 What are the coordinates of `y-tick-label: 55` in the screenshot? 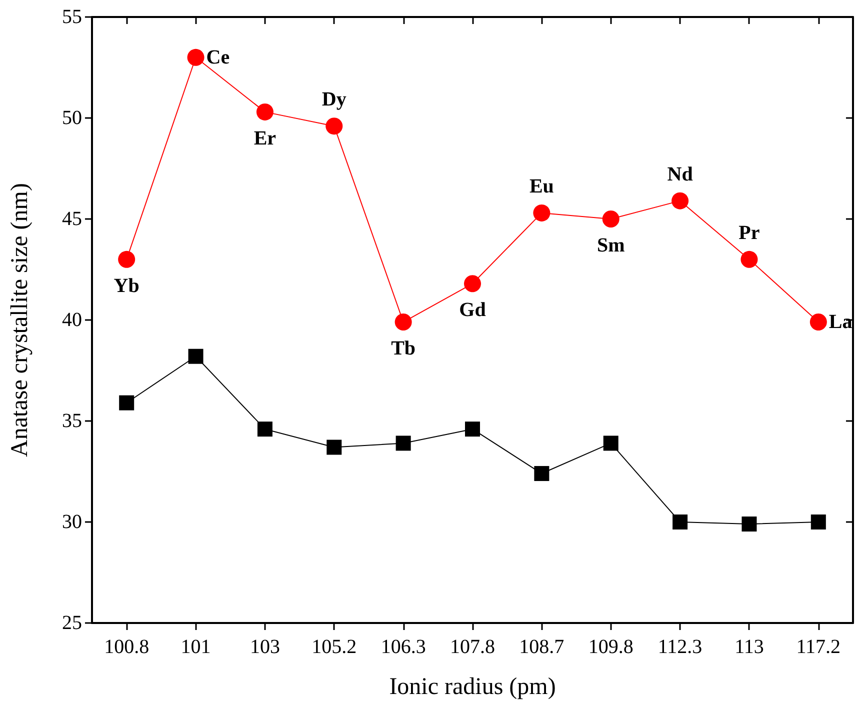 It's located at (72, 17).